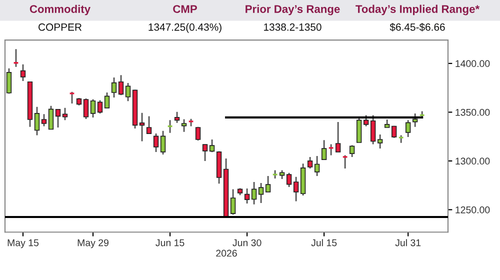 The height and width of the screenshot is (280, 500). I want to click on text: CMP, so click(185, 9).